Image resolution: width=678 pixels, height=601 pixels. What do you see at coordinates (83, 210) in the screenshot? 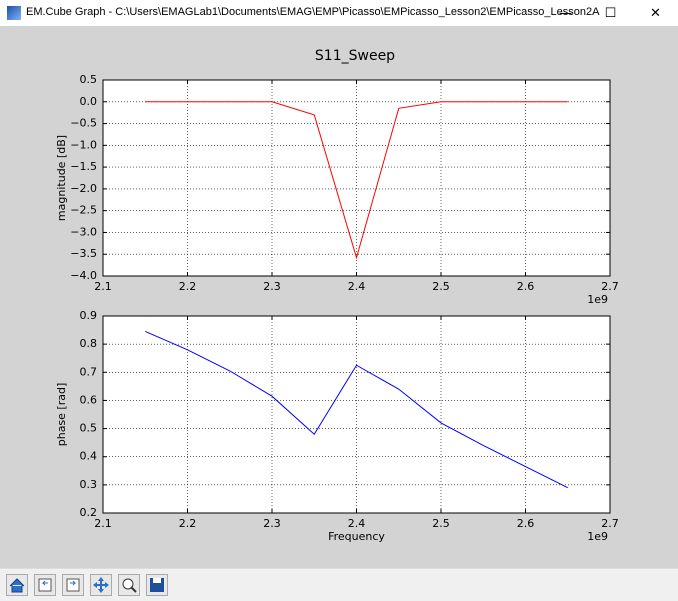
I see `y-tick-label: −2.5` at bounding box center [83, 210].